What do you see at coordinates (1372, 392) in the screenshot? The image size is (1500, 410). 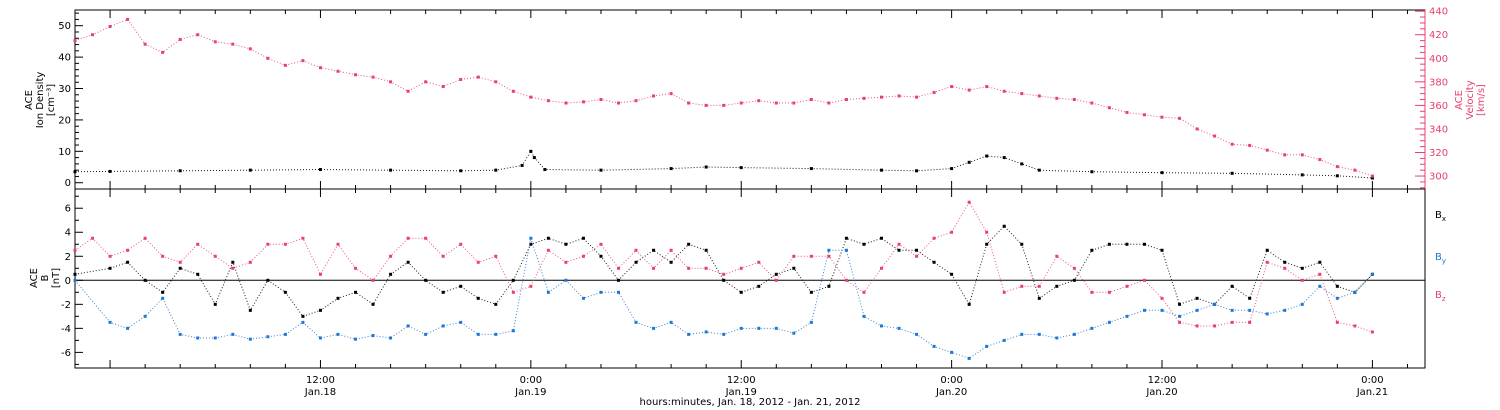 I see `x-tick-label-date: Jan.21` at bounding box center [1372, 392].